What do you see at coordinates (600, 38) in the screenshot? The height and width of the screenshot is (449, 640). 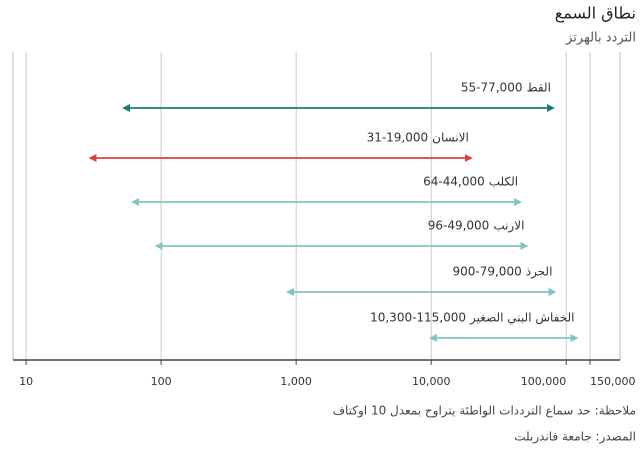 I see `chart-subtitle: التردد بالهرتز` at bounding box center [600, 38].